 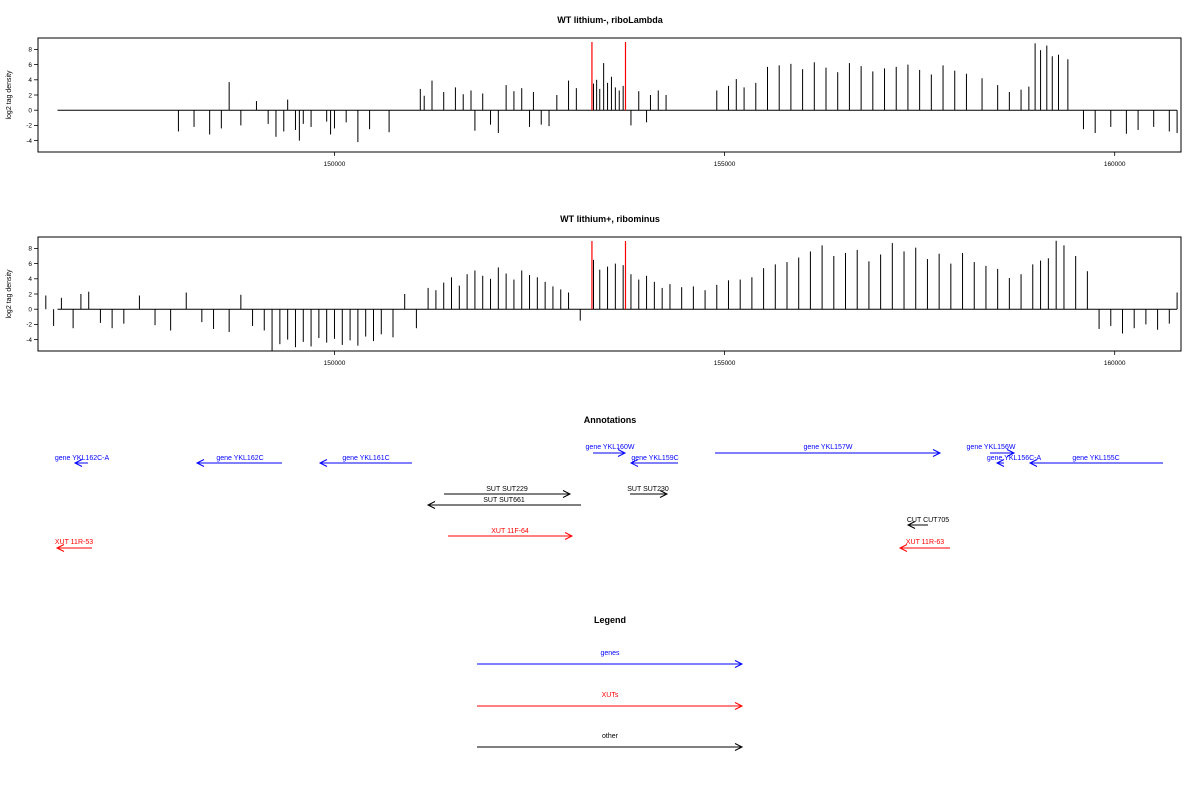 I want to click on legend-items: genes XUTs other, so click(x=610, y=700).